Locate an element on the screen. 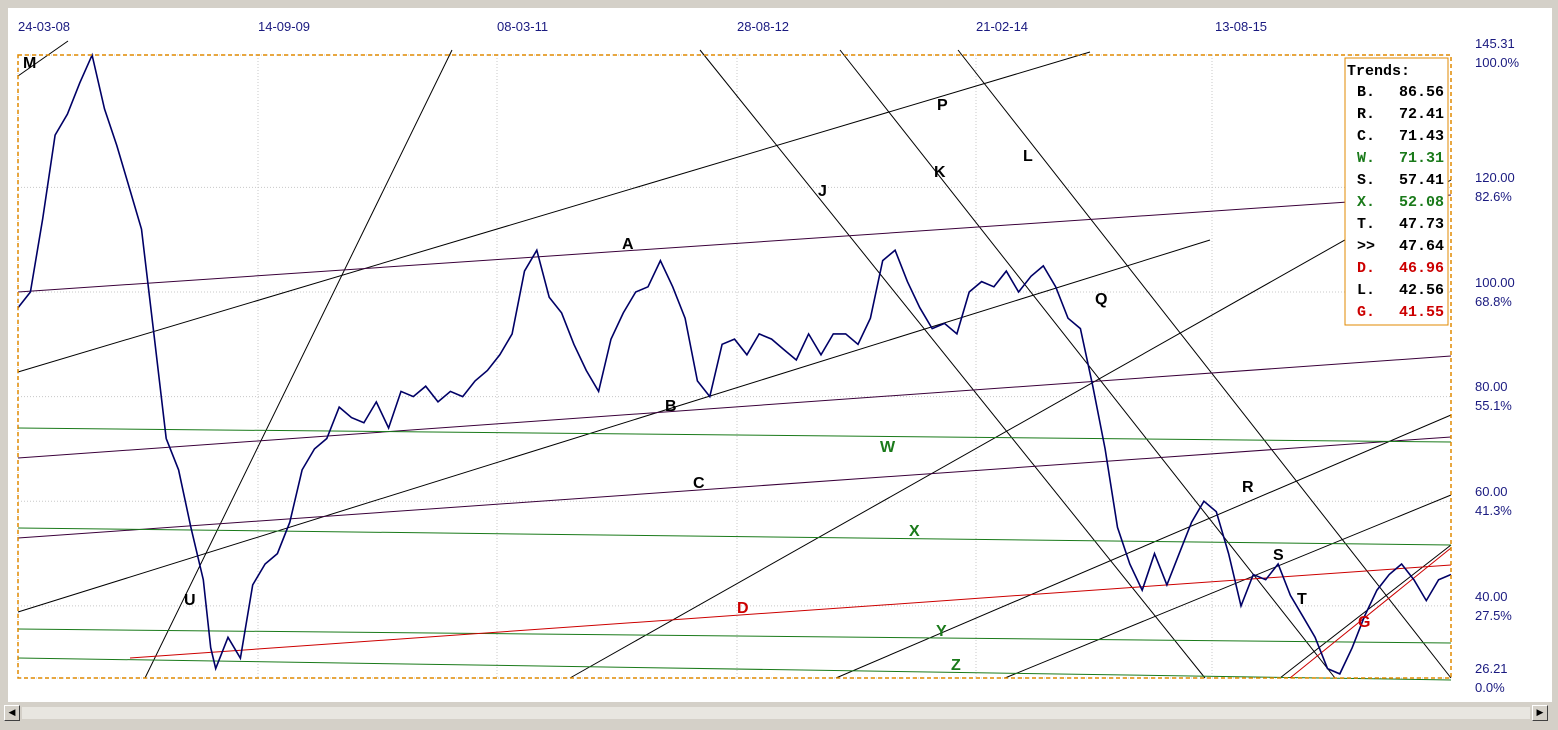 The height and width of the screenshot is (730, 1558). y-tick-percent-label: 100.0% is located at coordinates (1497, 62).